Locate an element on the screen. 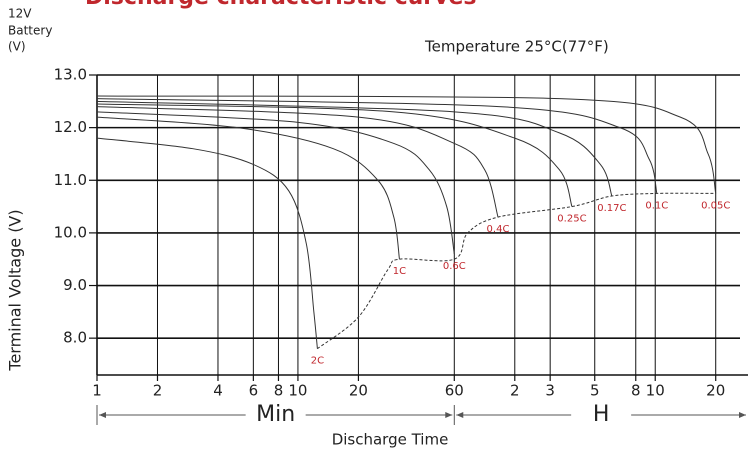 Image resolution: width=751 pixels, height=452 pixels. curve-label: 0.1C is located at coordinates (656, 205).